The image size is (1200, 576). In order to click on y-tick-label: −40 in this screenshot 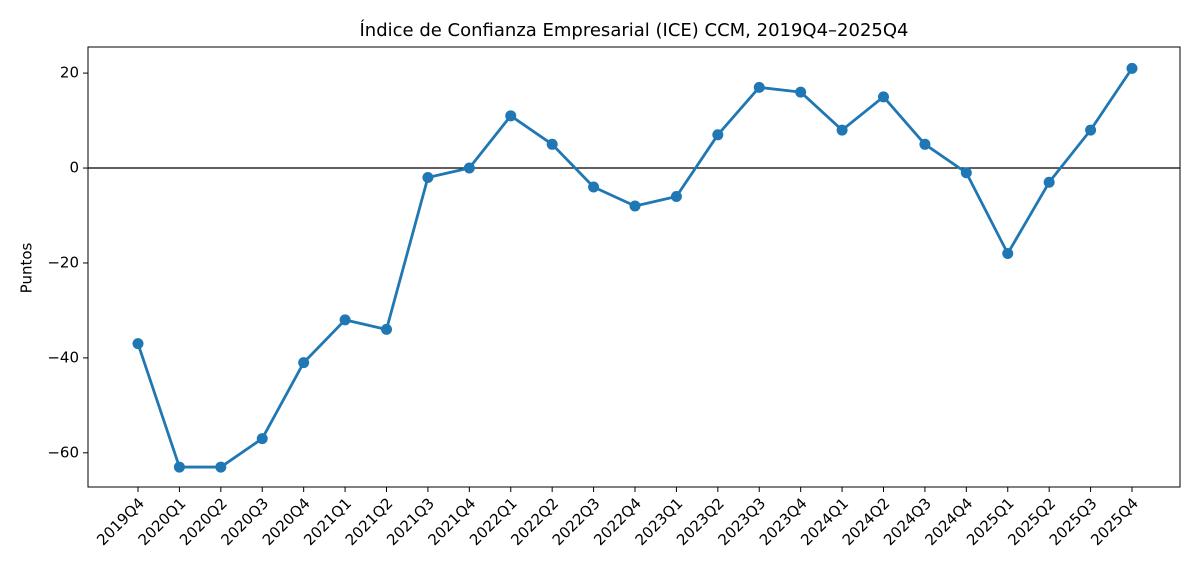, I will do `click(63, 357)`.